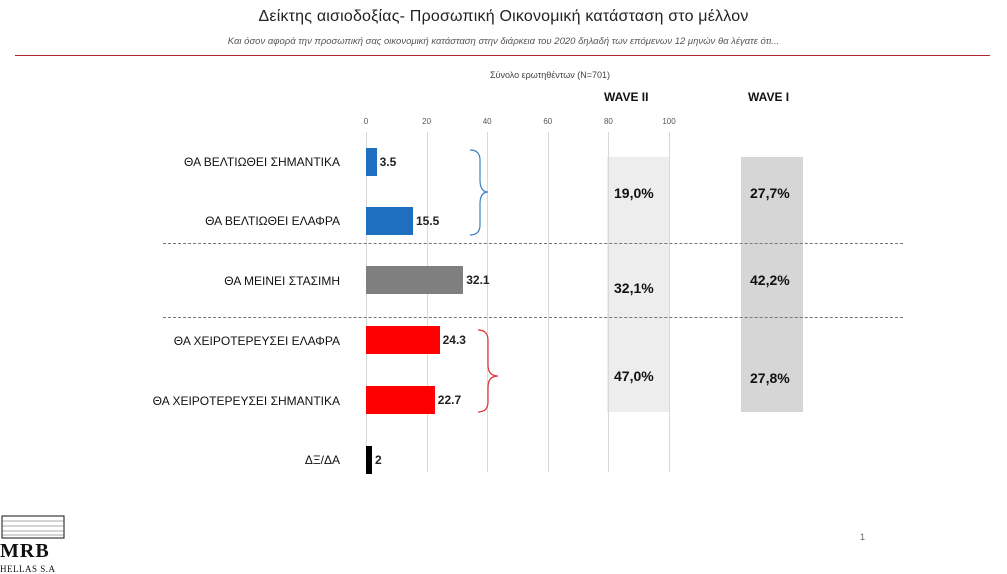 The width and height of the screenshot is (1007, 574). I want to click on logo-graphic, so click(34, 527).